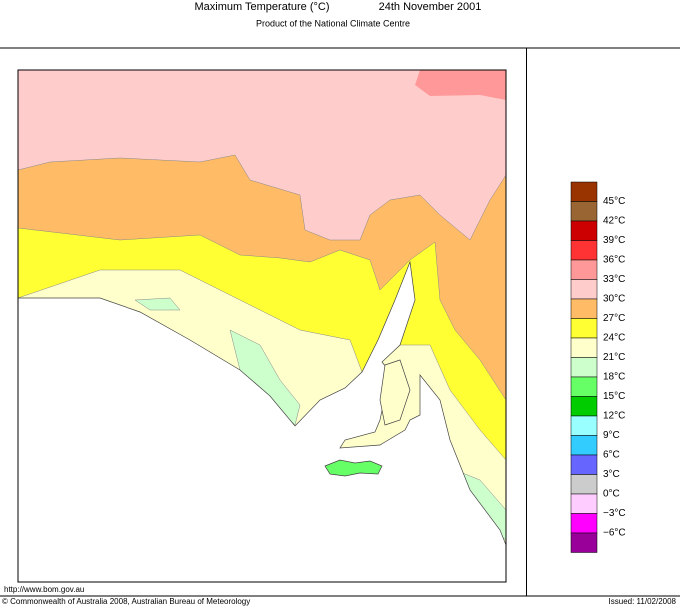 The height and width of the screenshot is (613, 680). What do you see at coordinates (333, 23) in the screenshot?
I see `subtitle: Product of the National Climate Centre` at bounding box center [333, 23].